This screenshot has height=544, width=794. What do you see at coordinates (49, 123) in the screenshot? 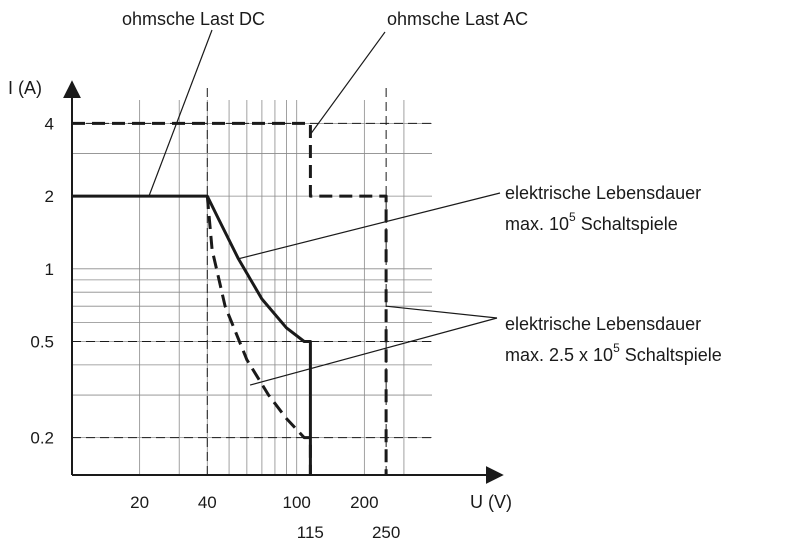
I see `y-tick-label: 4` at bounding box center [49, 123].